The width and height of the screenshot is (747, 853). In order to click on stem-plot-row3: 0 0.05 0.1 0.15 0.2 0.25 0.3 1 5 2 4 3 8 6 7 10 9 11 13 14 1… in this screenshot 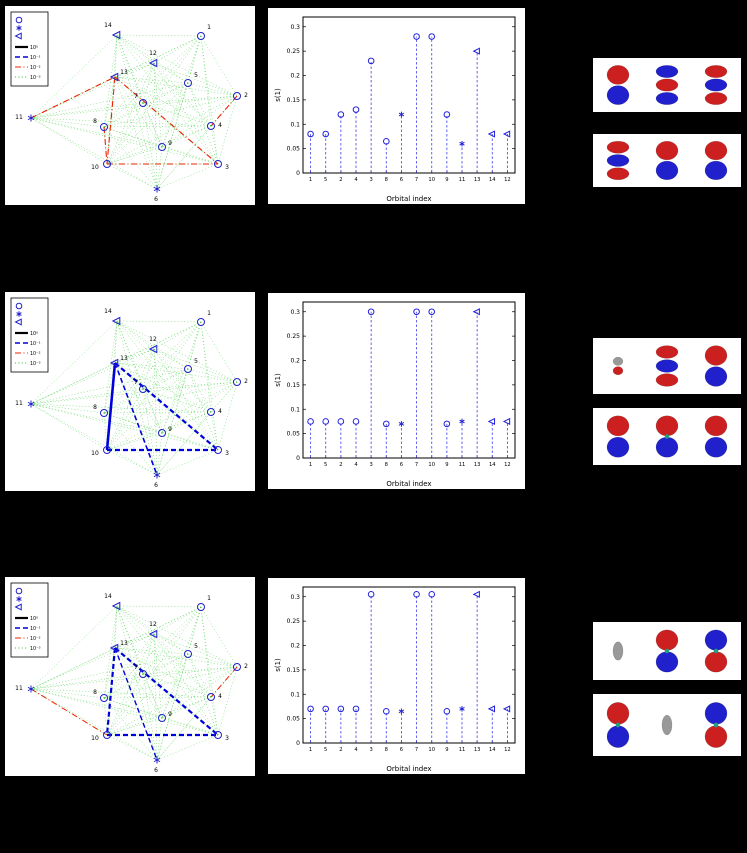, I will do `click(396, 676)`.